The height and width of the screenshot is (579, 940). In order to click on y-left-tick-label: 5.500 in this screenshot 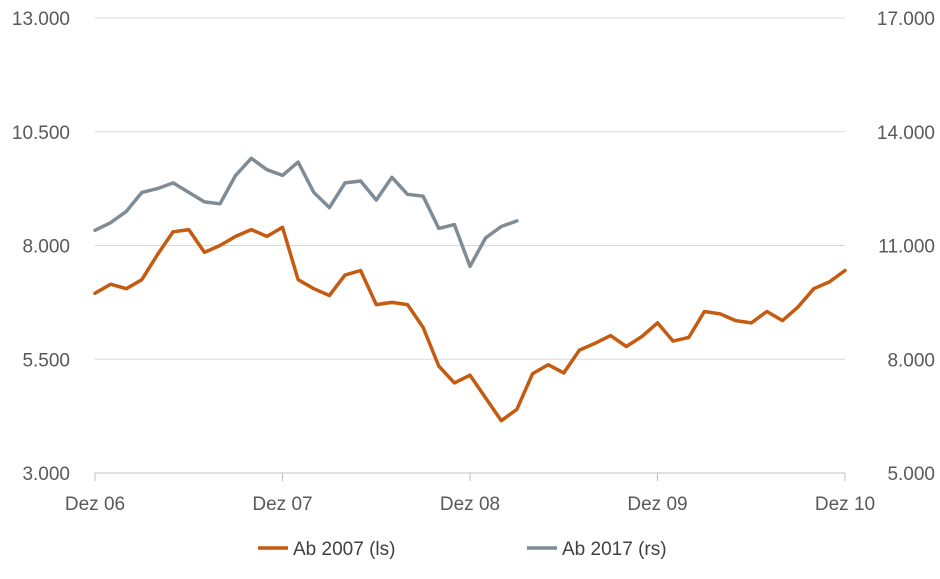, I will do `click(46, 360)`.